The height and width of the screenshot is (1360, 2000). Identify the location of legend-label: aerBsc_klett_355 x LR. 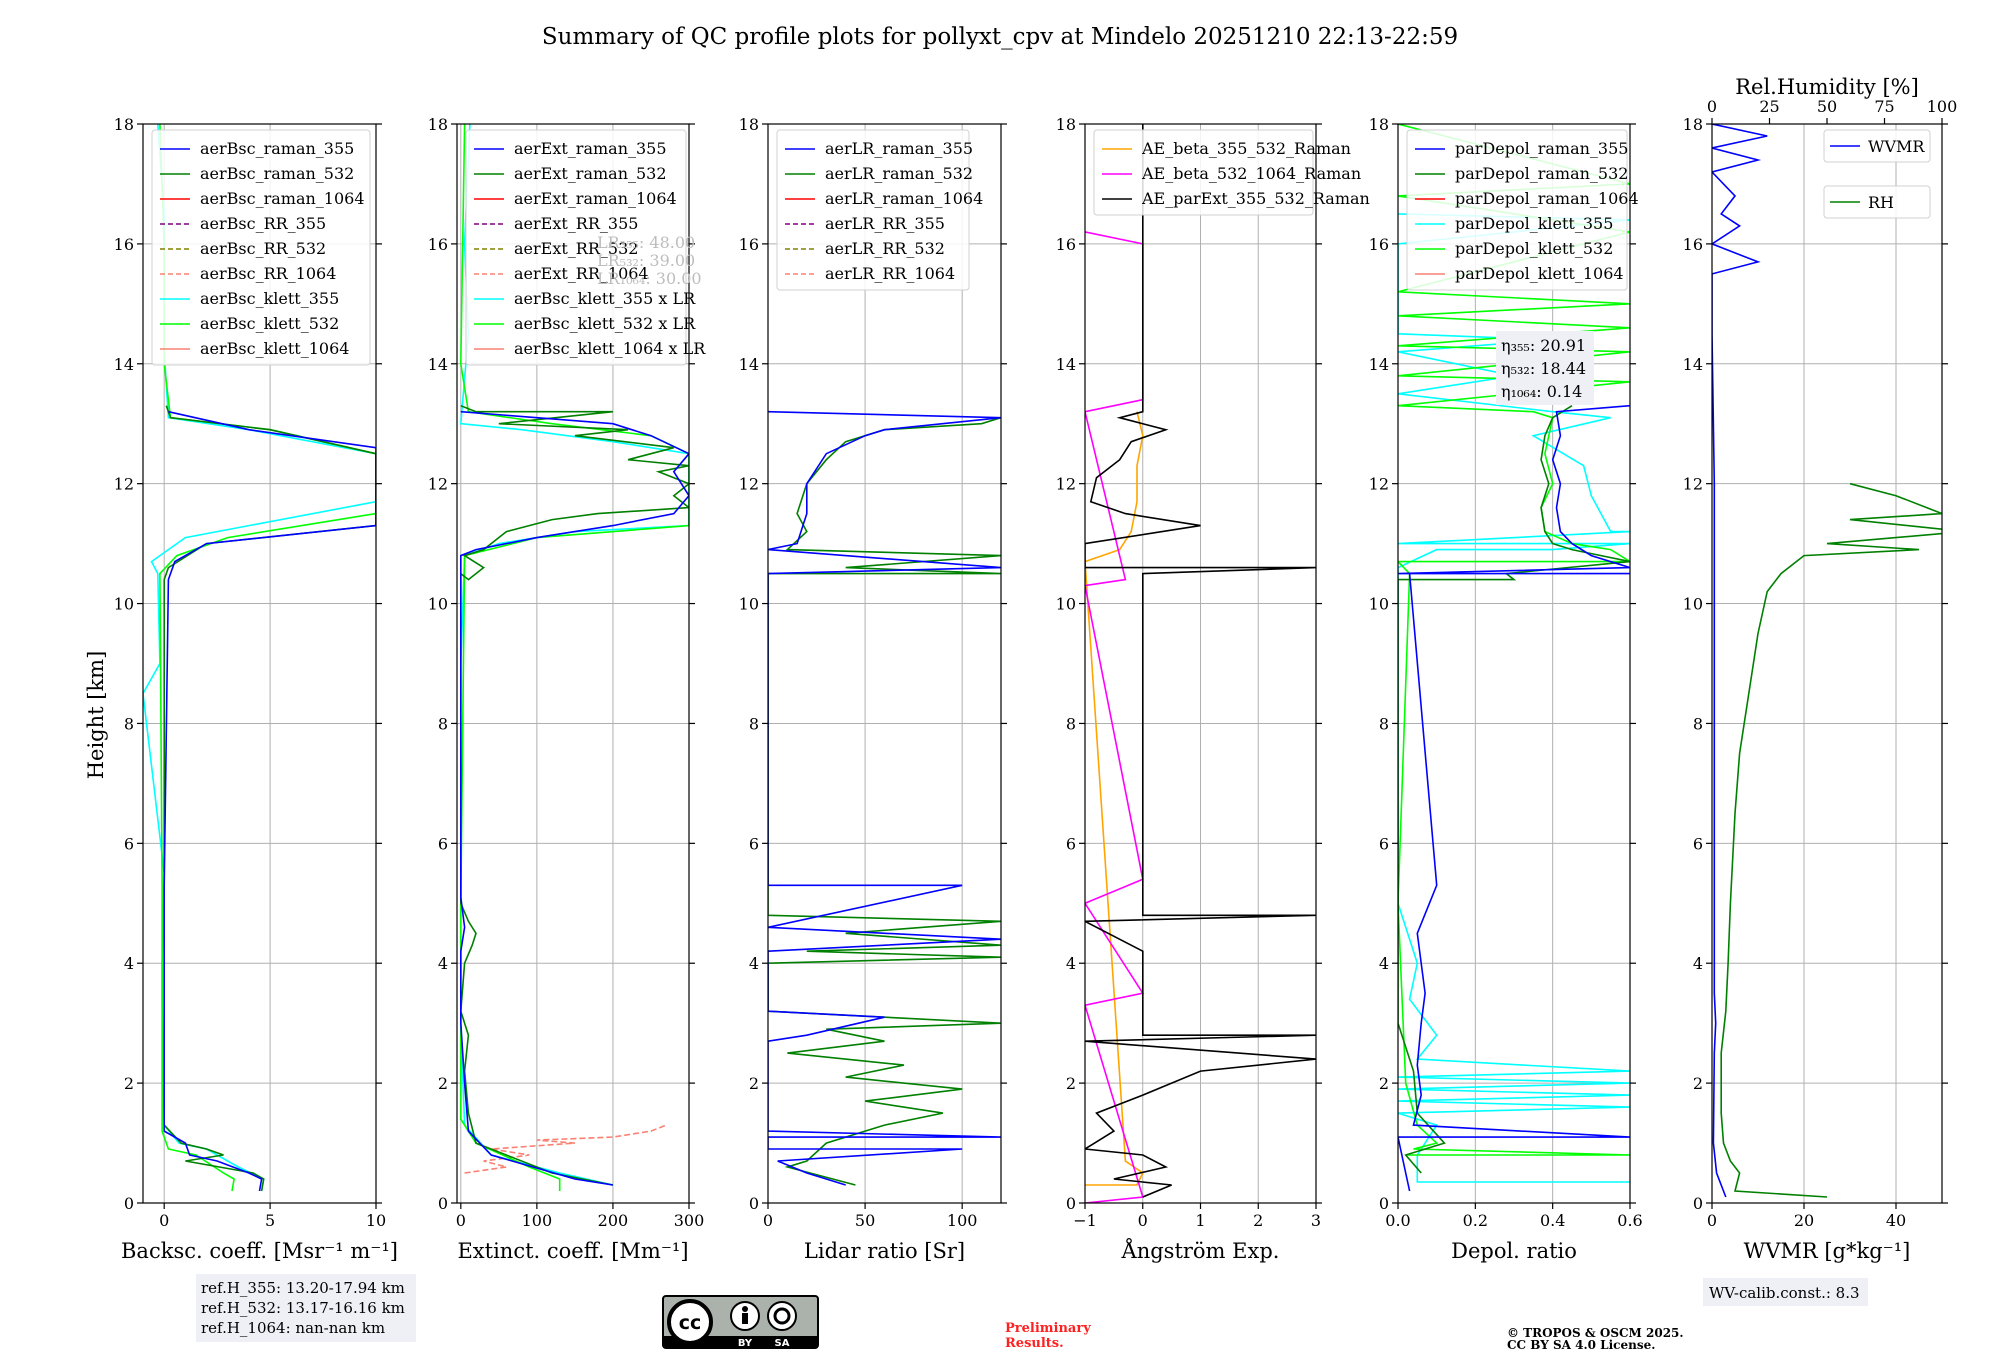
(605, 298).